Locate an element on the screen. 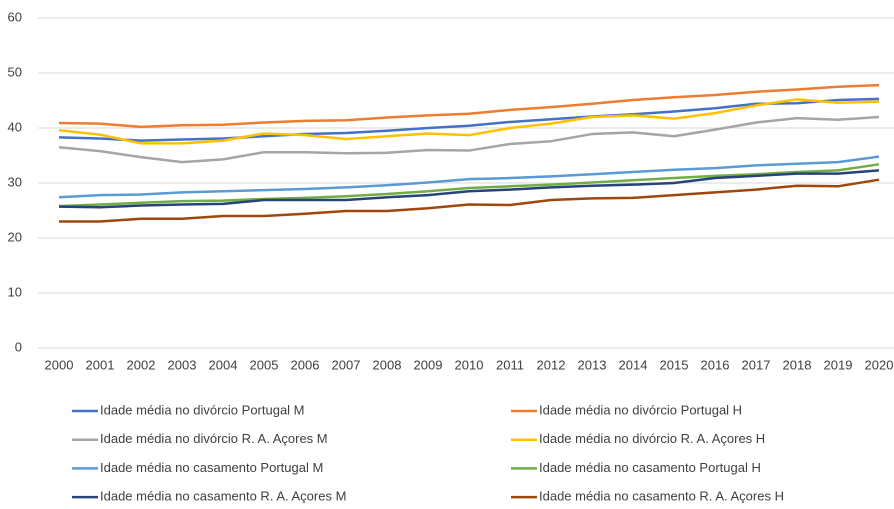 The image size is (894, 509). x-tick-label: 2017 is located at coordinates (756, 364).